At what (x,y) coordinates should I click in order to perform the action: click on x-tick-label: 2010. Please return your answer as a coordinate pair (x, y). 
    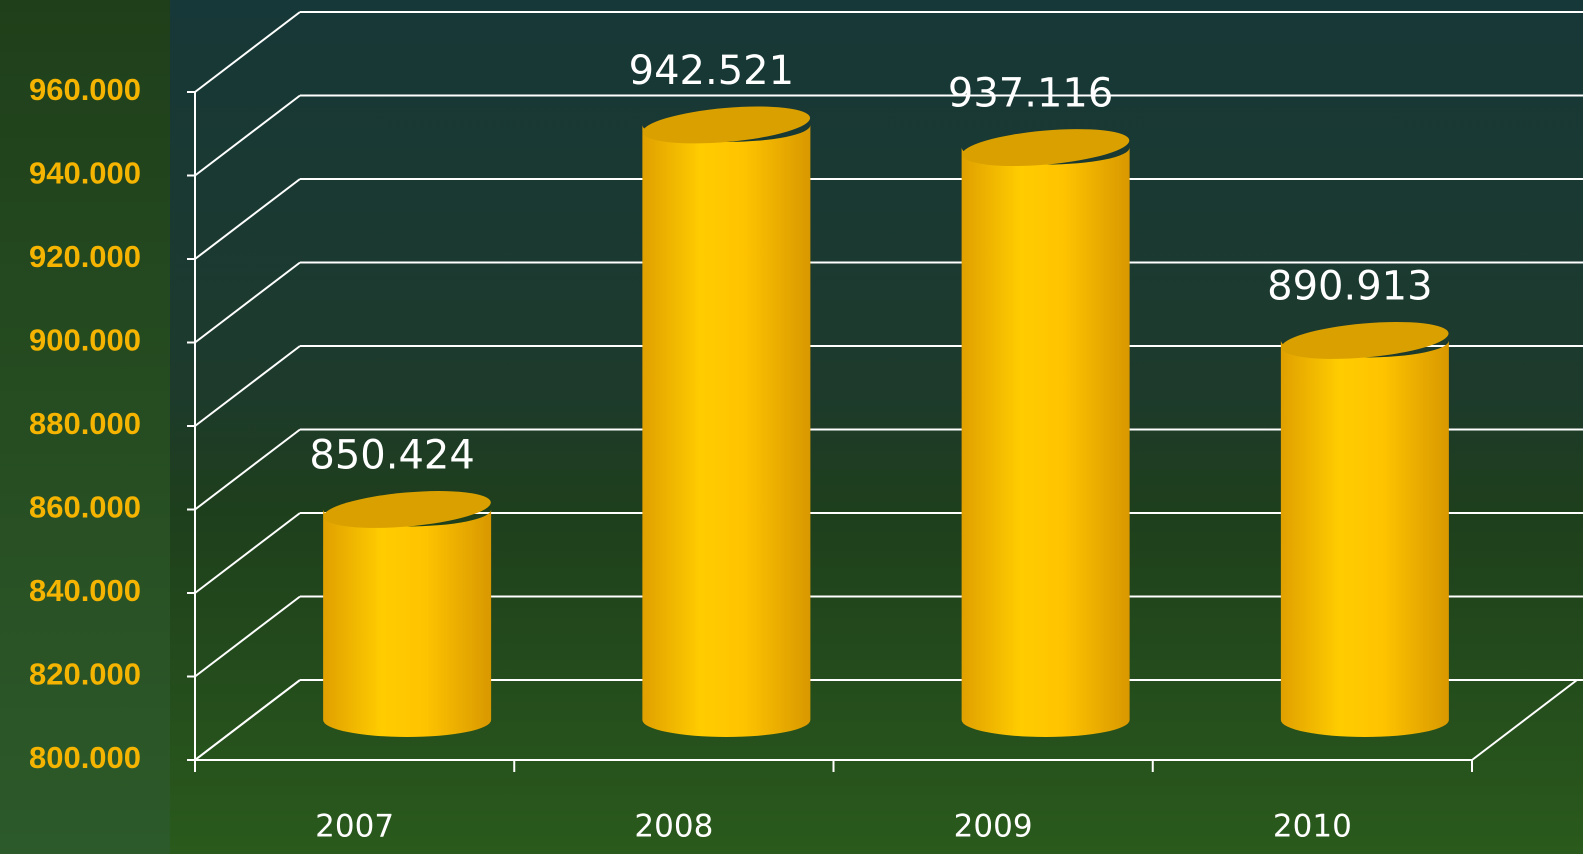
    Looking at the image, I should click on (1312, 827).